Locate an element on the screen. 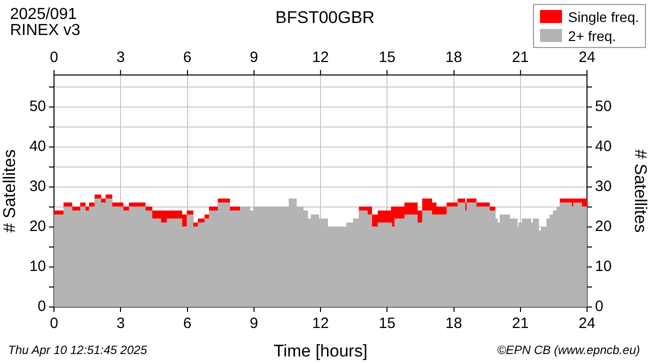 Image resolution: width=650 pixels, height=362 pixels. x2-tick-label: 6 is located at coordinates (187, 57).